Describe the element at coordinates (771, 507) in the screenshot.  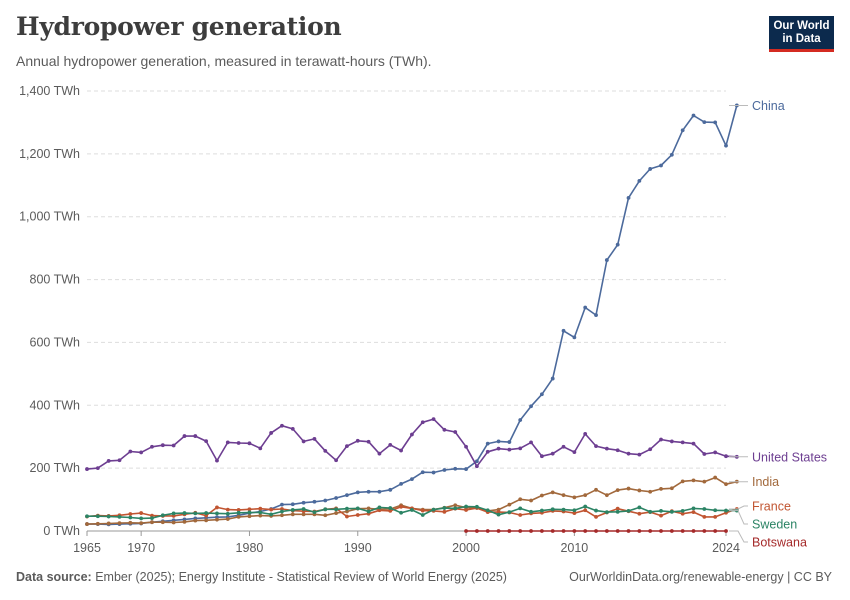
I see `series-label-france: France` at that location.